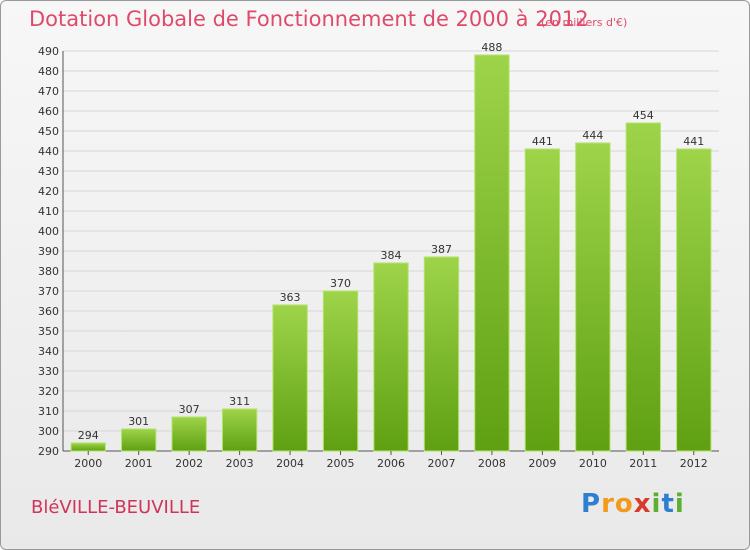 The width and height of the screenshot is (750, 550). What do you see at coordinates (340, 283) in the screenshot?
I see `data-label: 370` at bounding box center [340, 283].